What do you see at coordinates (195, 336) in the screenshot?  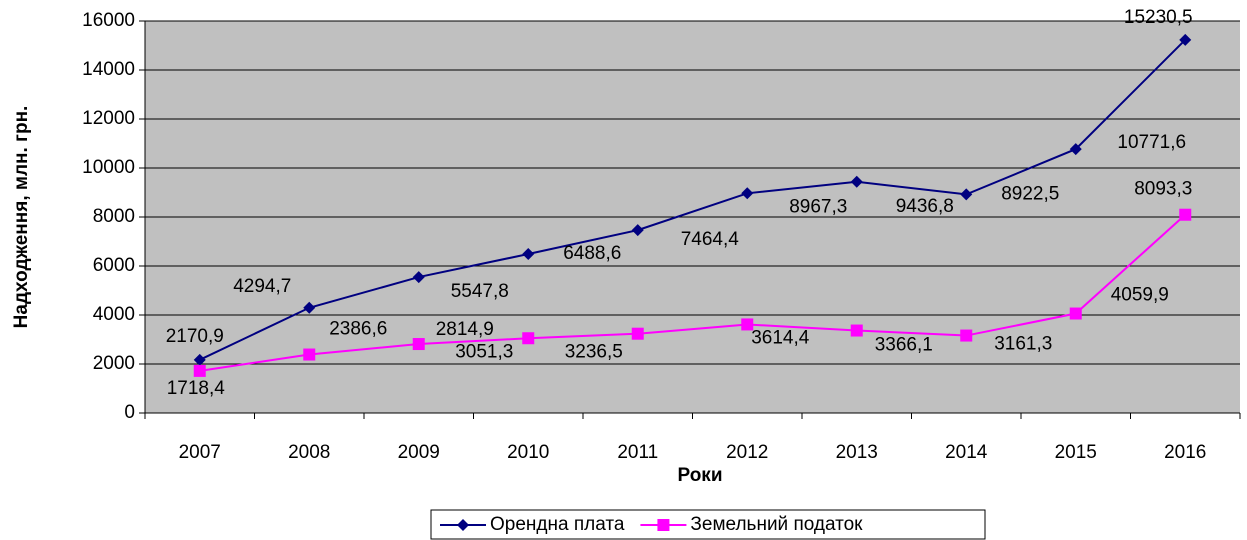 I see `data-label: 2170,9` at bounding box center [195, 336].